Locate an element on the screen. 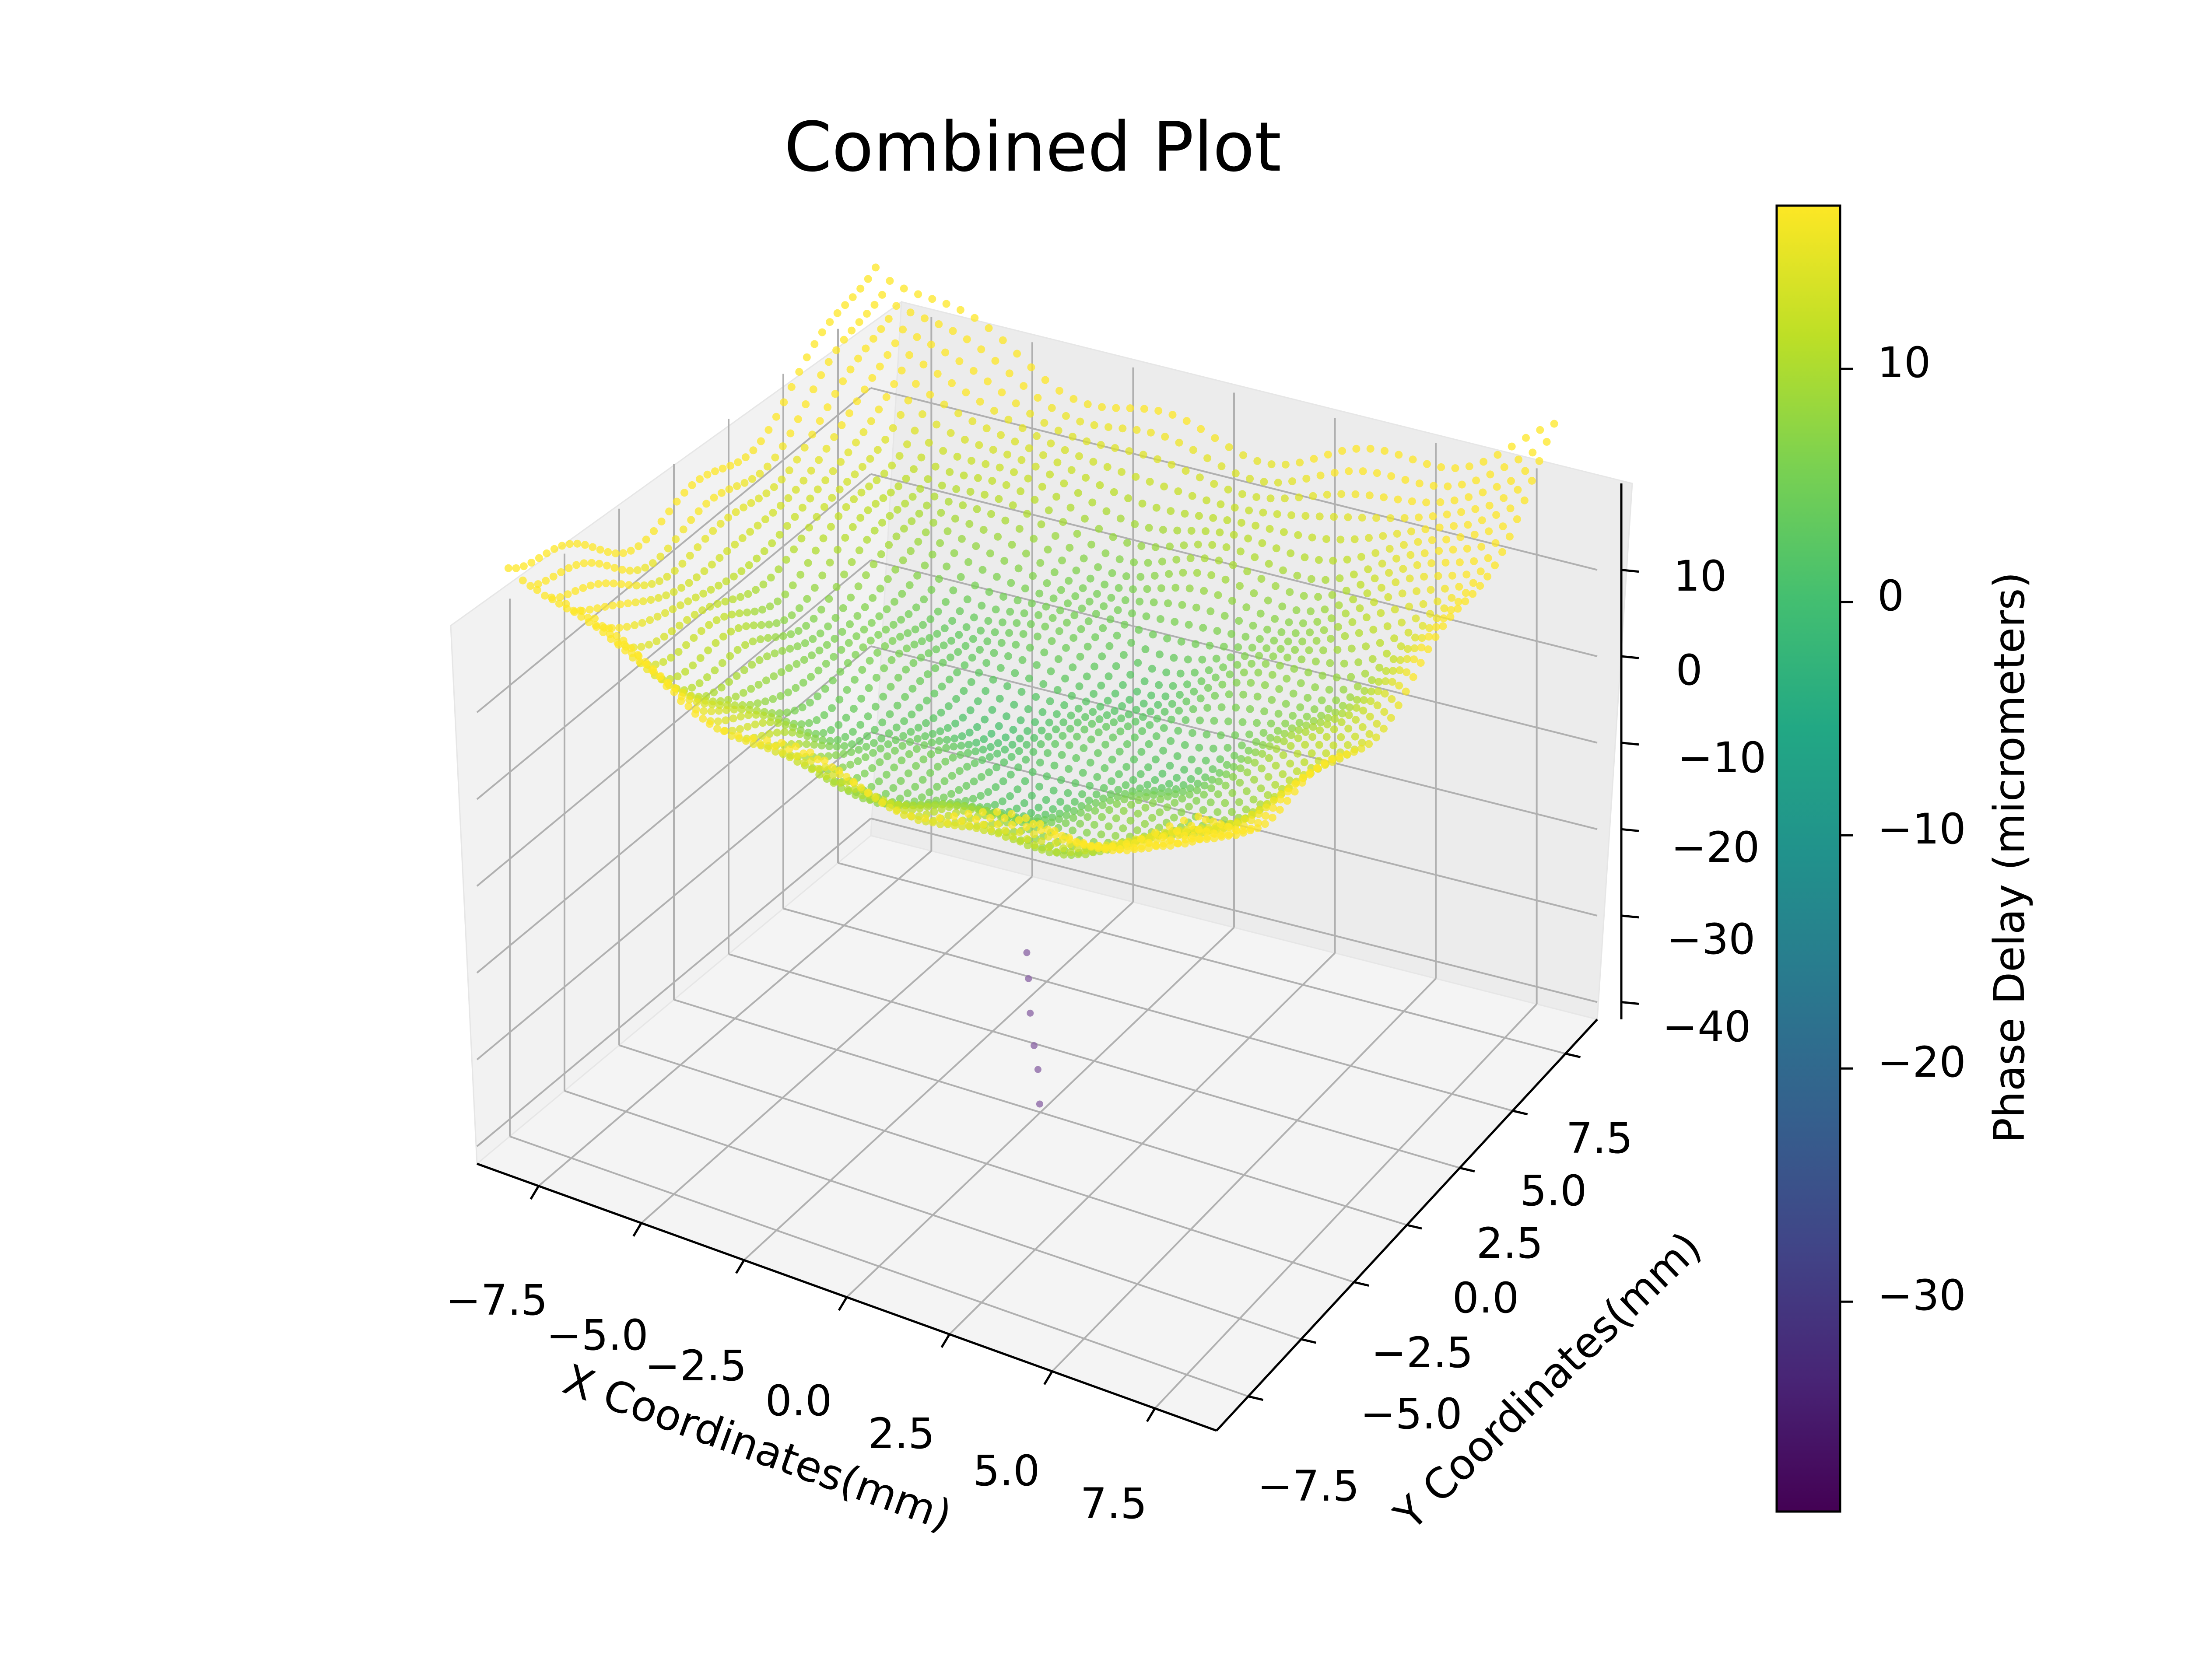  z-tick-label: −40 is located at coordinates (1706, 1026).